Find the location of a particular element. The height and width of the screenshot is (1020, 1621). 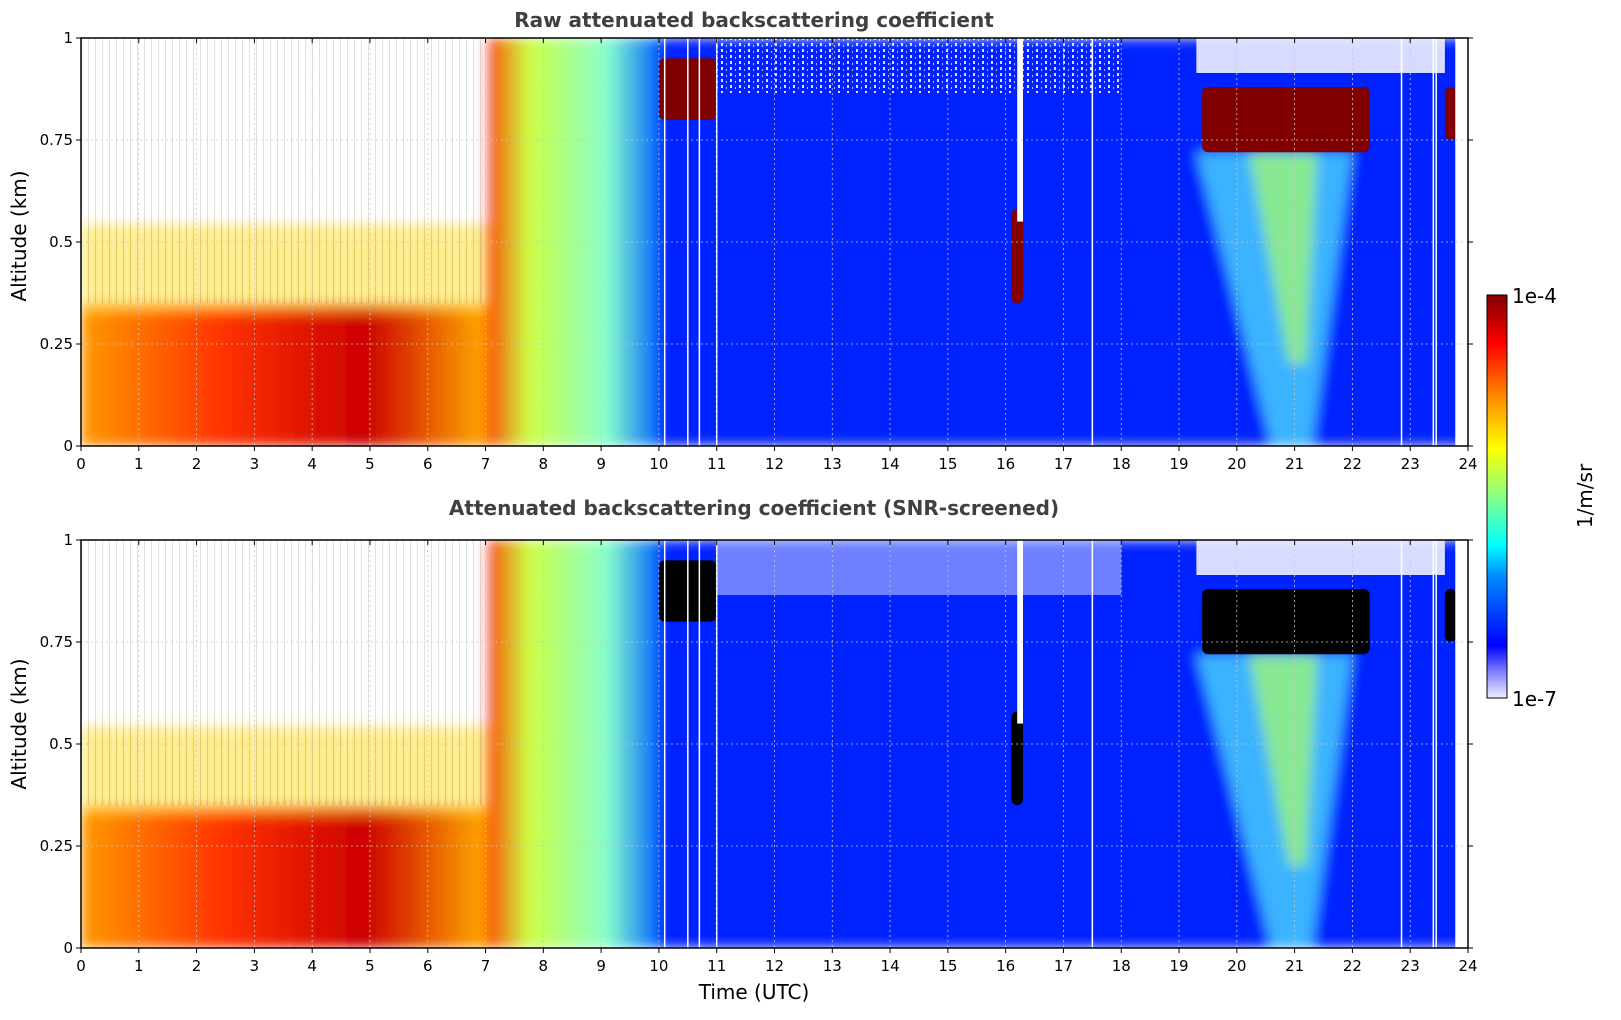

y-axis-label-raw: Altitude (km) is located at coordinates (19, 235).